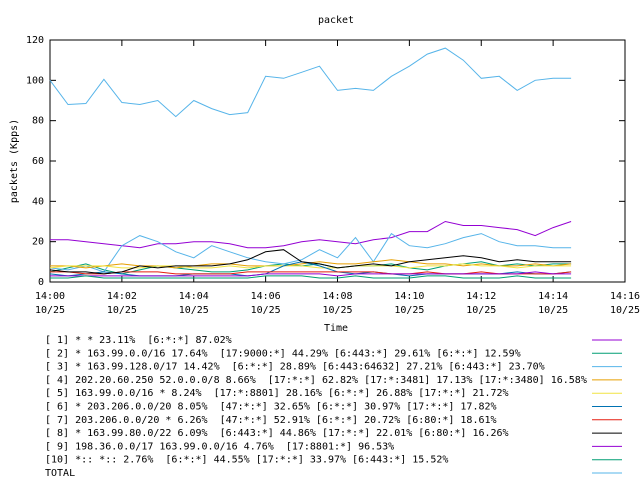 The height and width of the screenshot is (480, 640). What do you see at coordinates (138, 340) in the screenshot?
I see `legend-label: [ 1] * * 23.11% [6:*:*] 87.02%` at bounding box center [138, 340].